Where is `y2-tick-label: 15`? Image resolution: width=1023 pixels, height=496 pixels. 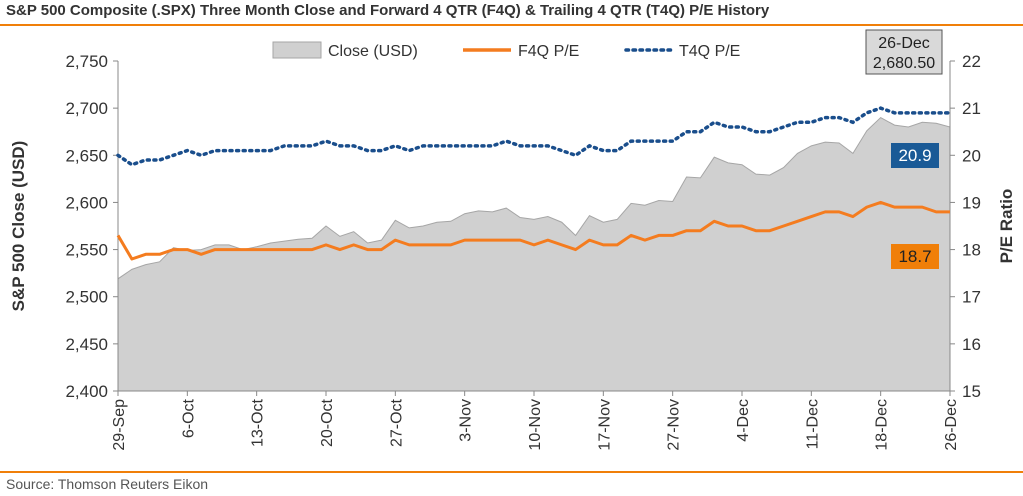
y2-tick-label: 15 is located at coordinates (971, 391).